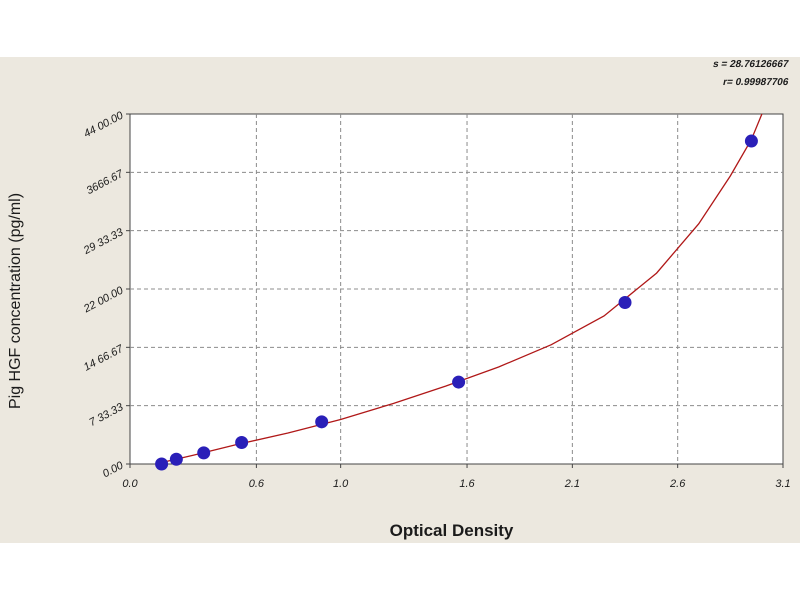 This screenshot has width=800, height=600. Describe the element at coordinates (257, 484) in the screenshot. I see `x-tick-label: 0.6` at that location.